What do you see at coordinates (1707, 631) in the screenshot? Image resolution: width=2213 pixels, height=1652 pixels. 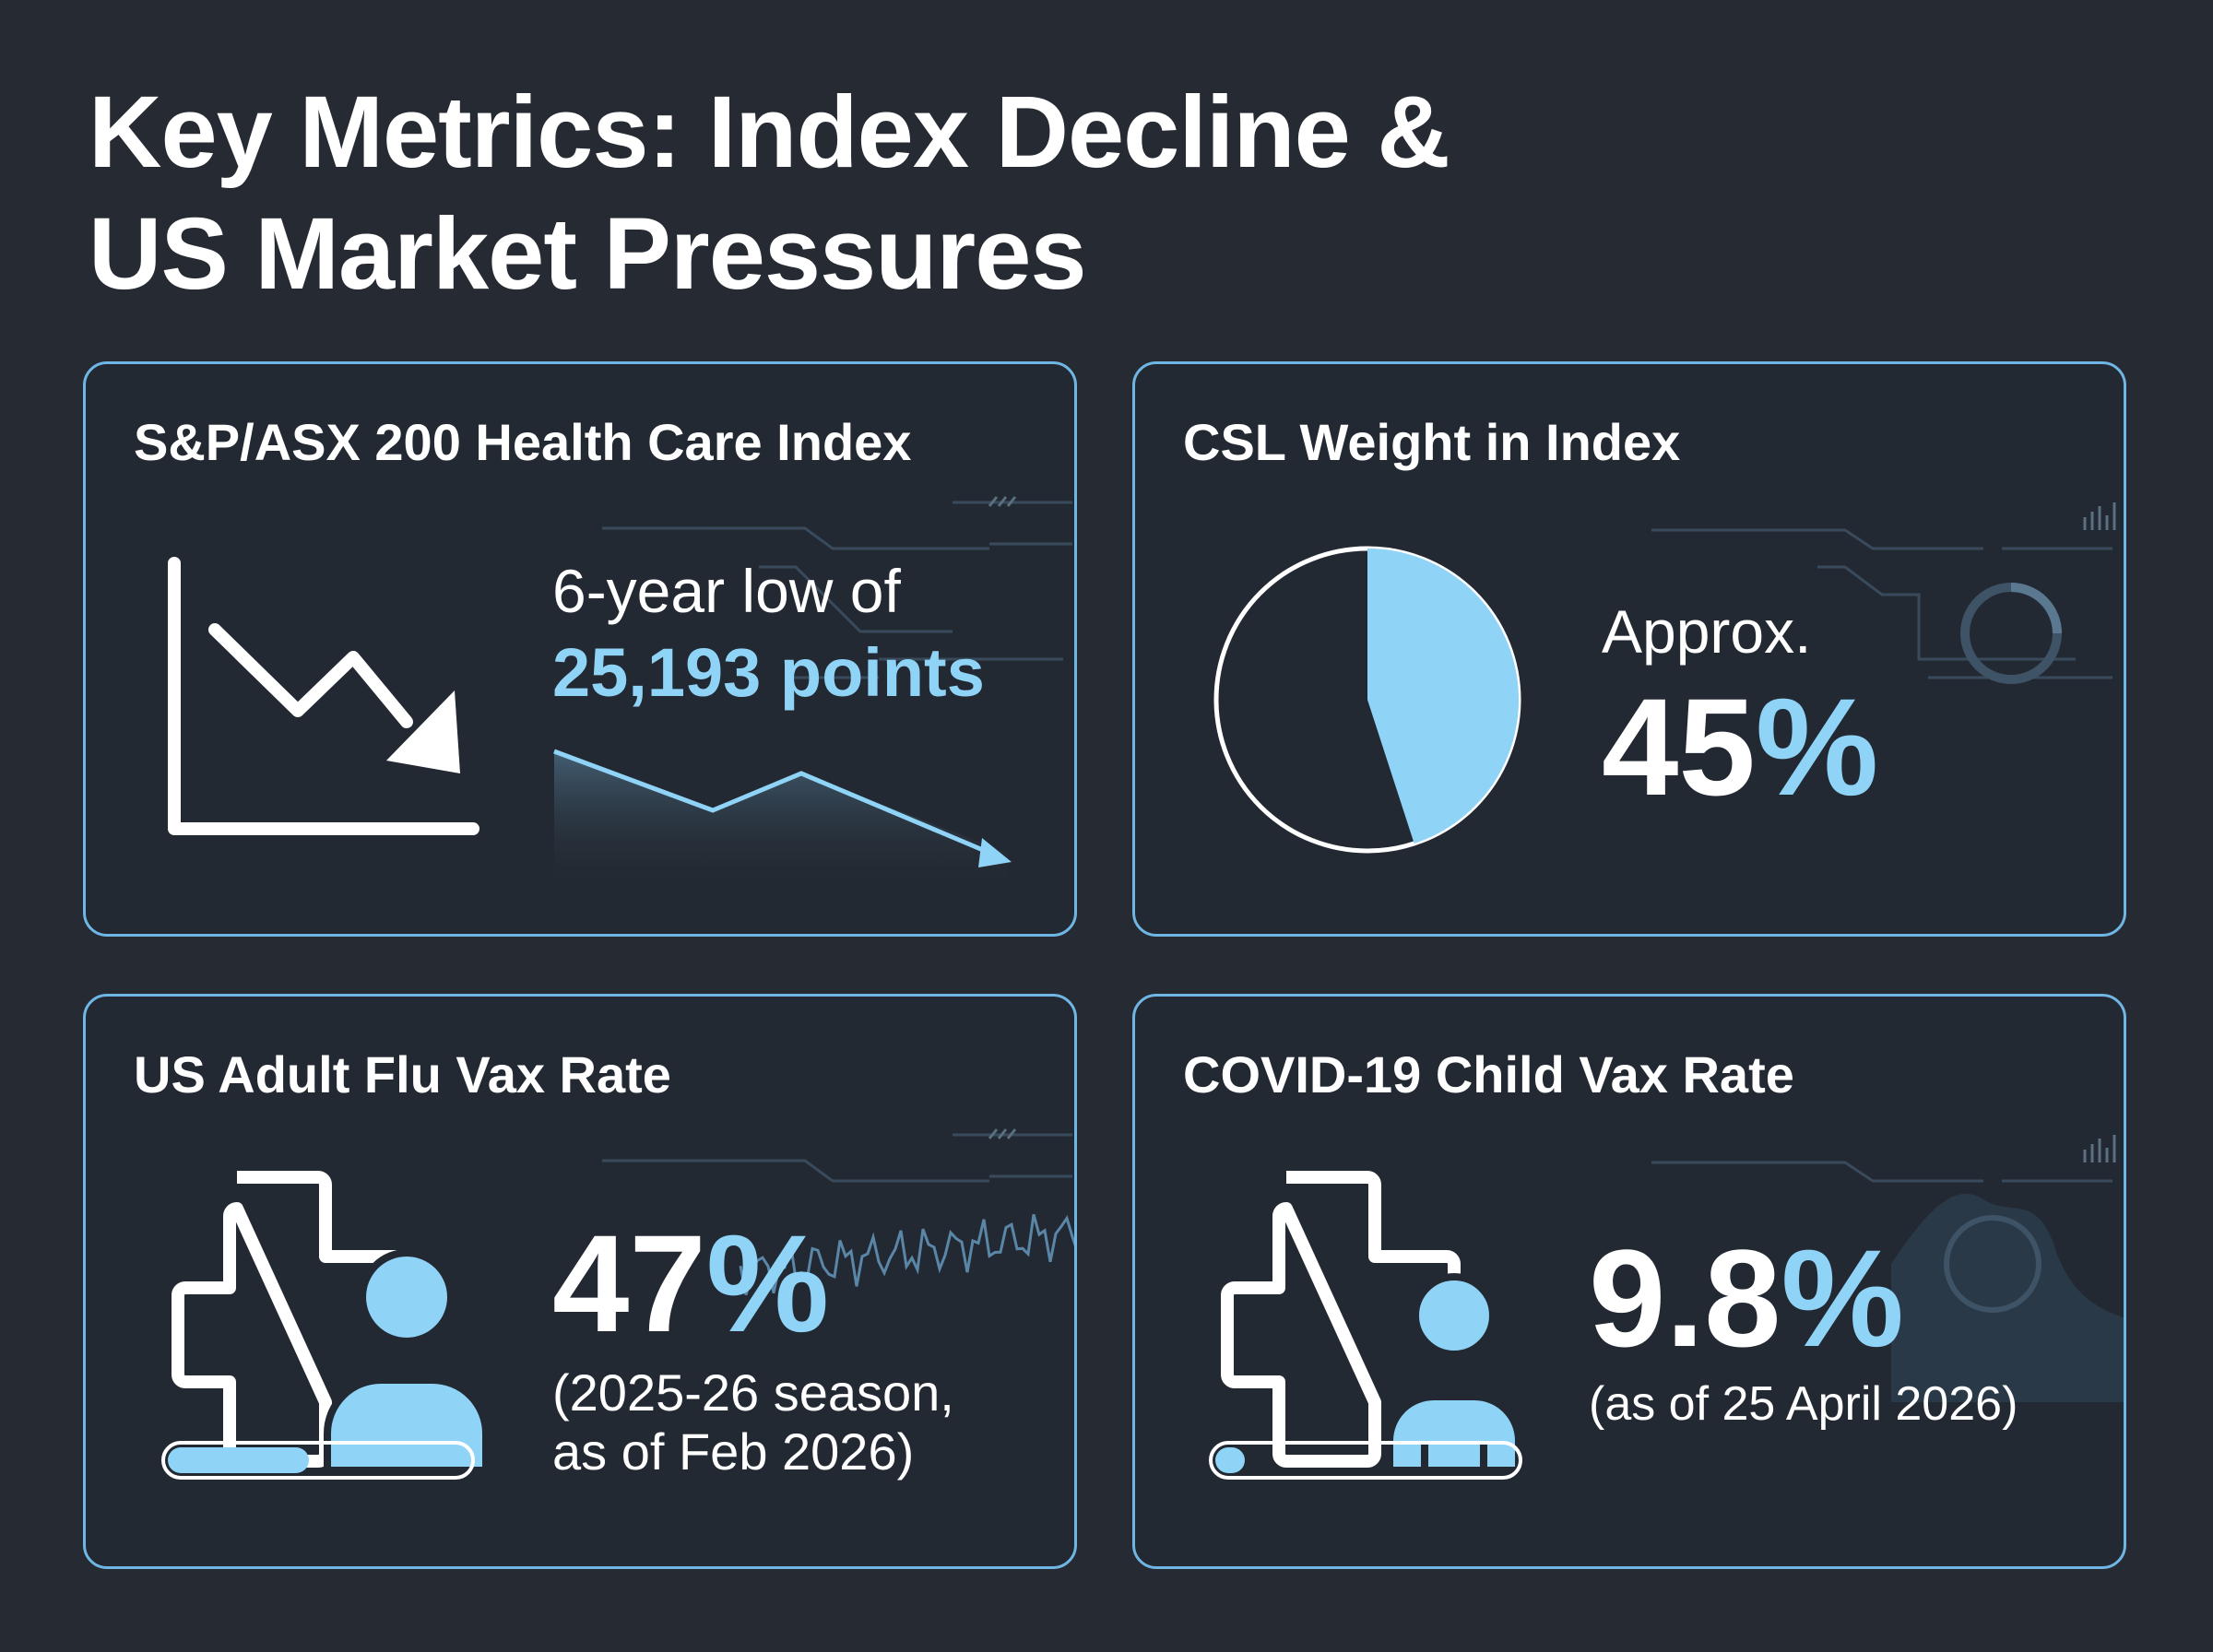 I see `csl-prefix: Approx.` at bounding box center [1707, 631].